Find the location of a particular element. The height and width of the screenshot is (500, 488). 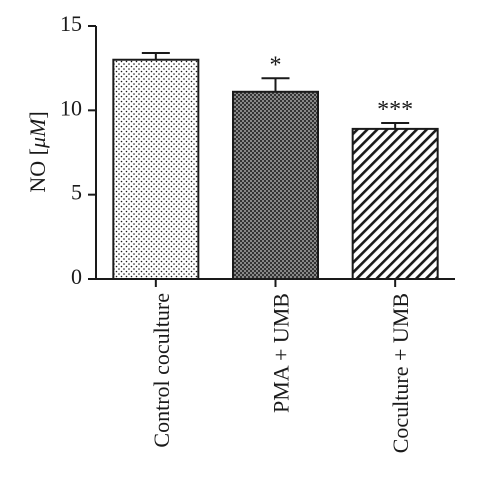

y-axis-title-prefix: NO [ is located at coordinates (37, 170).